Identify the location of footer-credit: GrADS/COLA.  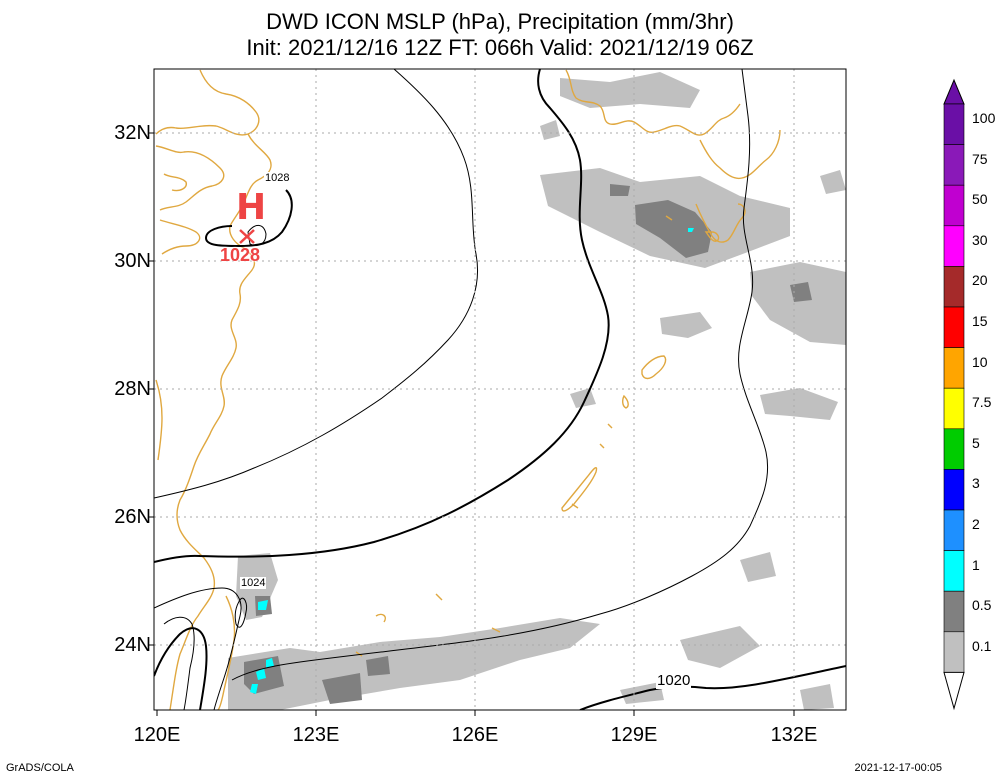
(40, 768).